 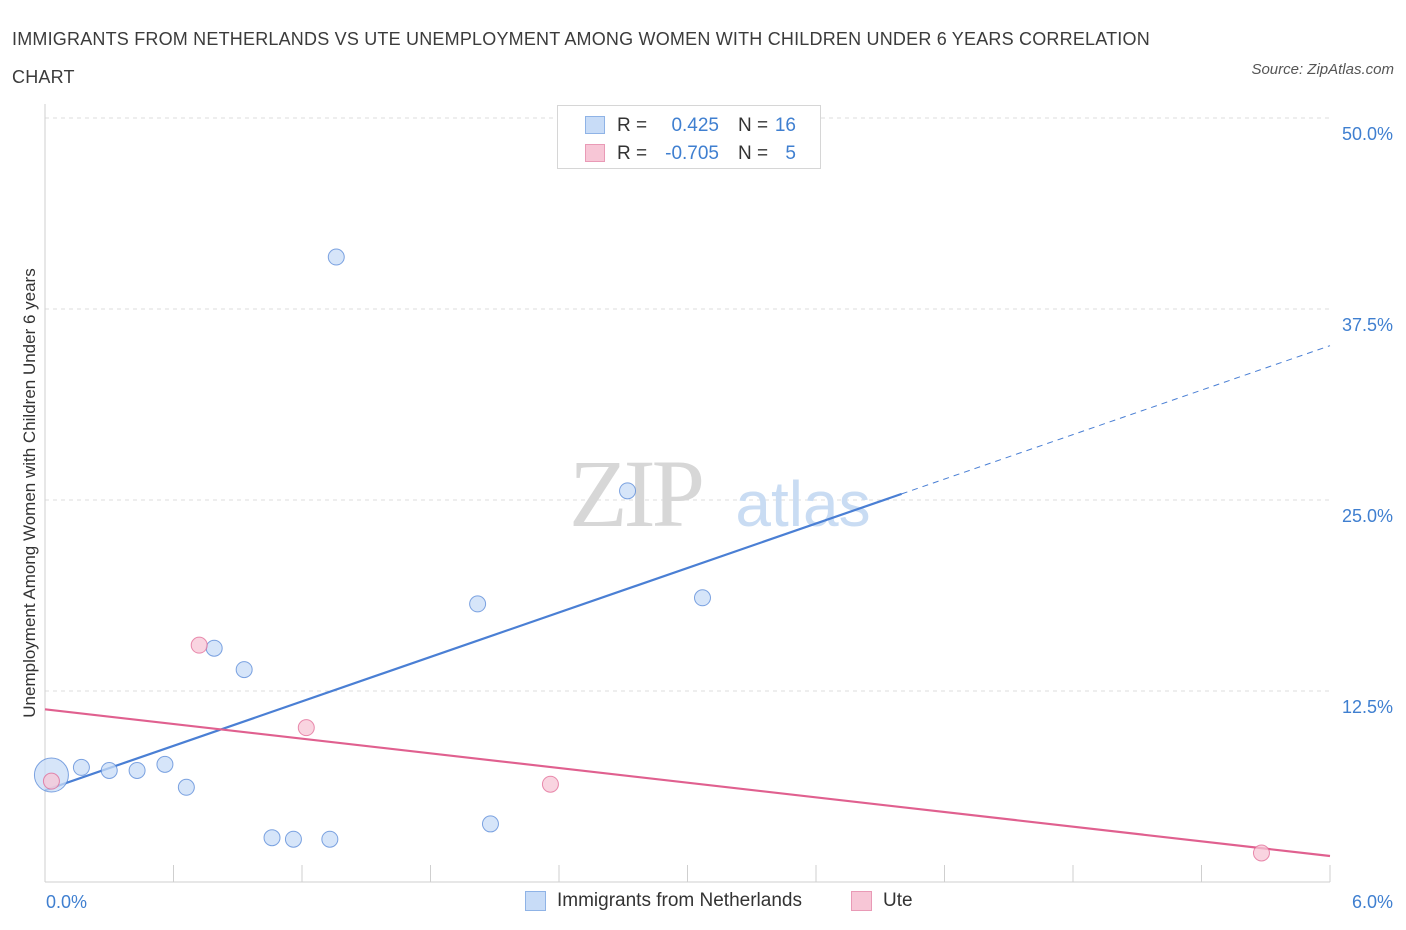 What do you see at coordinates (595, 153) in the screenshot?
I see `legend-swatch-ute` at bounding box center [595, 153].